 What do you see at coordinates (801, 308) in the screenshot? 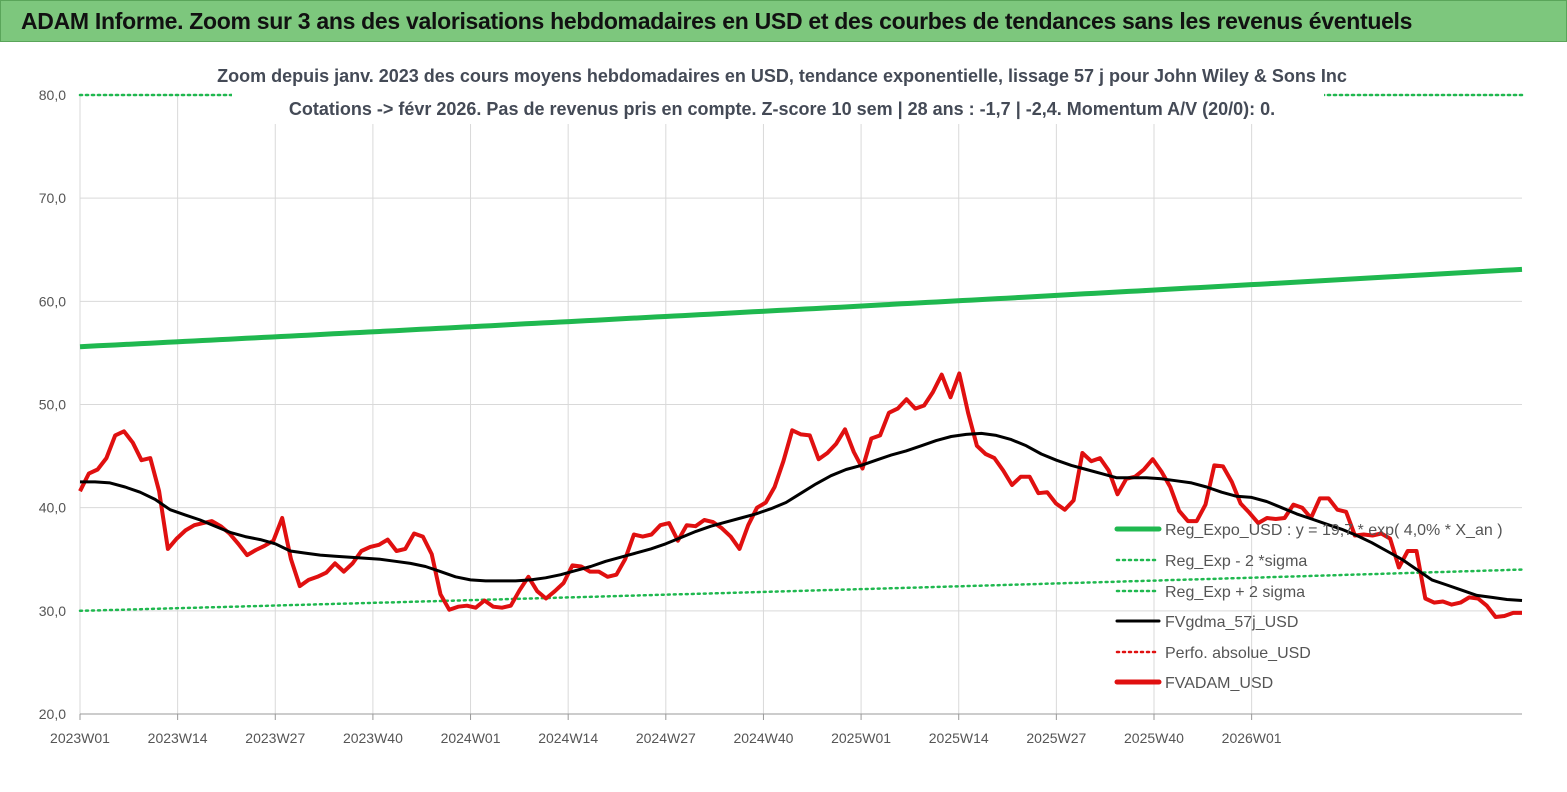
I see `series-reg-expo-usd` at bounding box center [801, 308].